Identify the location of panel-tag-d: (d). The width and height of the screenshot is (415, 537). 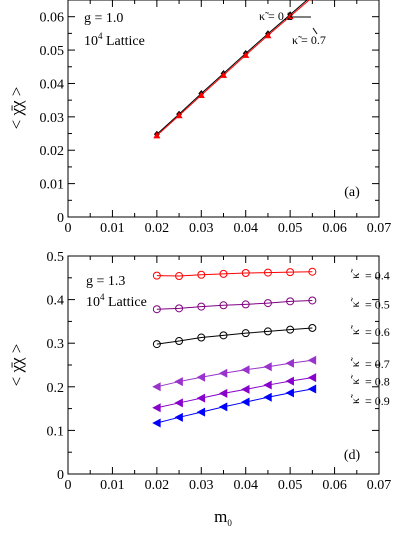
(352, 455).